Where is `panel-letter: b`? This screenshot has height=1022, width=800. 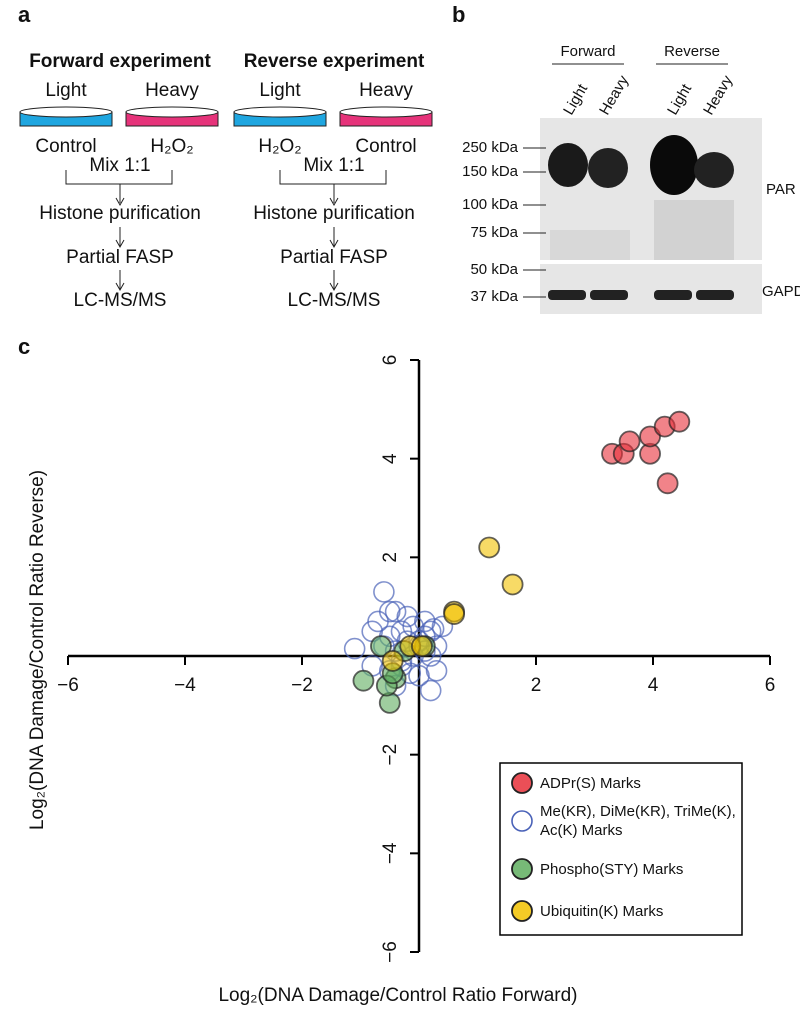
panel-letter: b is located at coordinates (458, 14).